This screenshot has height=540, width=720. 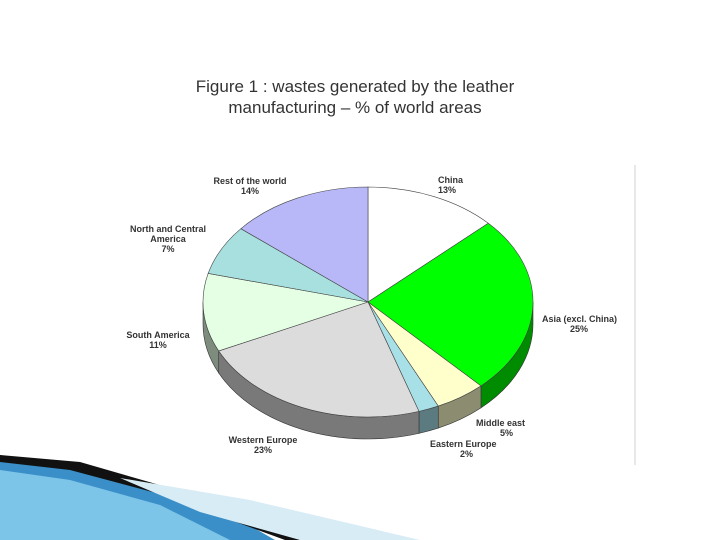 I want to click on slice-label: North and Central America 7%, so click(x=168, y=239).